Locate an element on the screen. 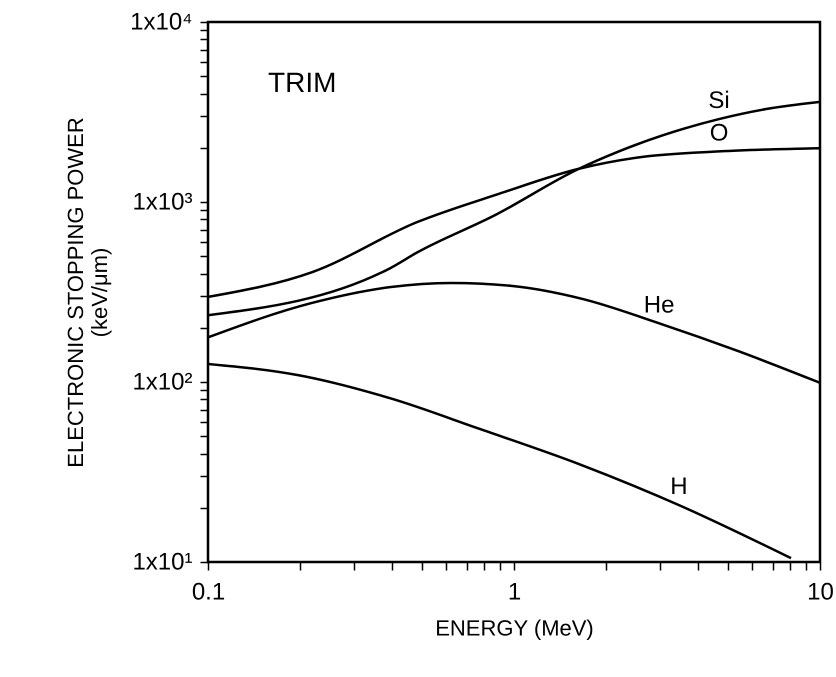 The width and height of the screenshot is (836, 677). series-label: He is located at coordinates (659, 304).